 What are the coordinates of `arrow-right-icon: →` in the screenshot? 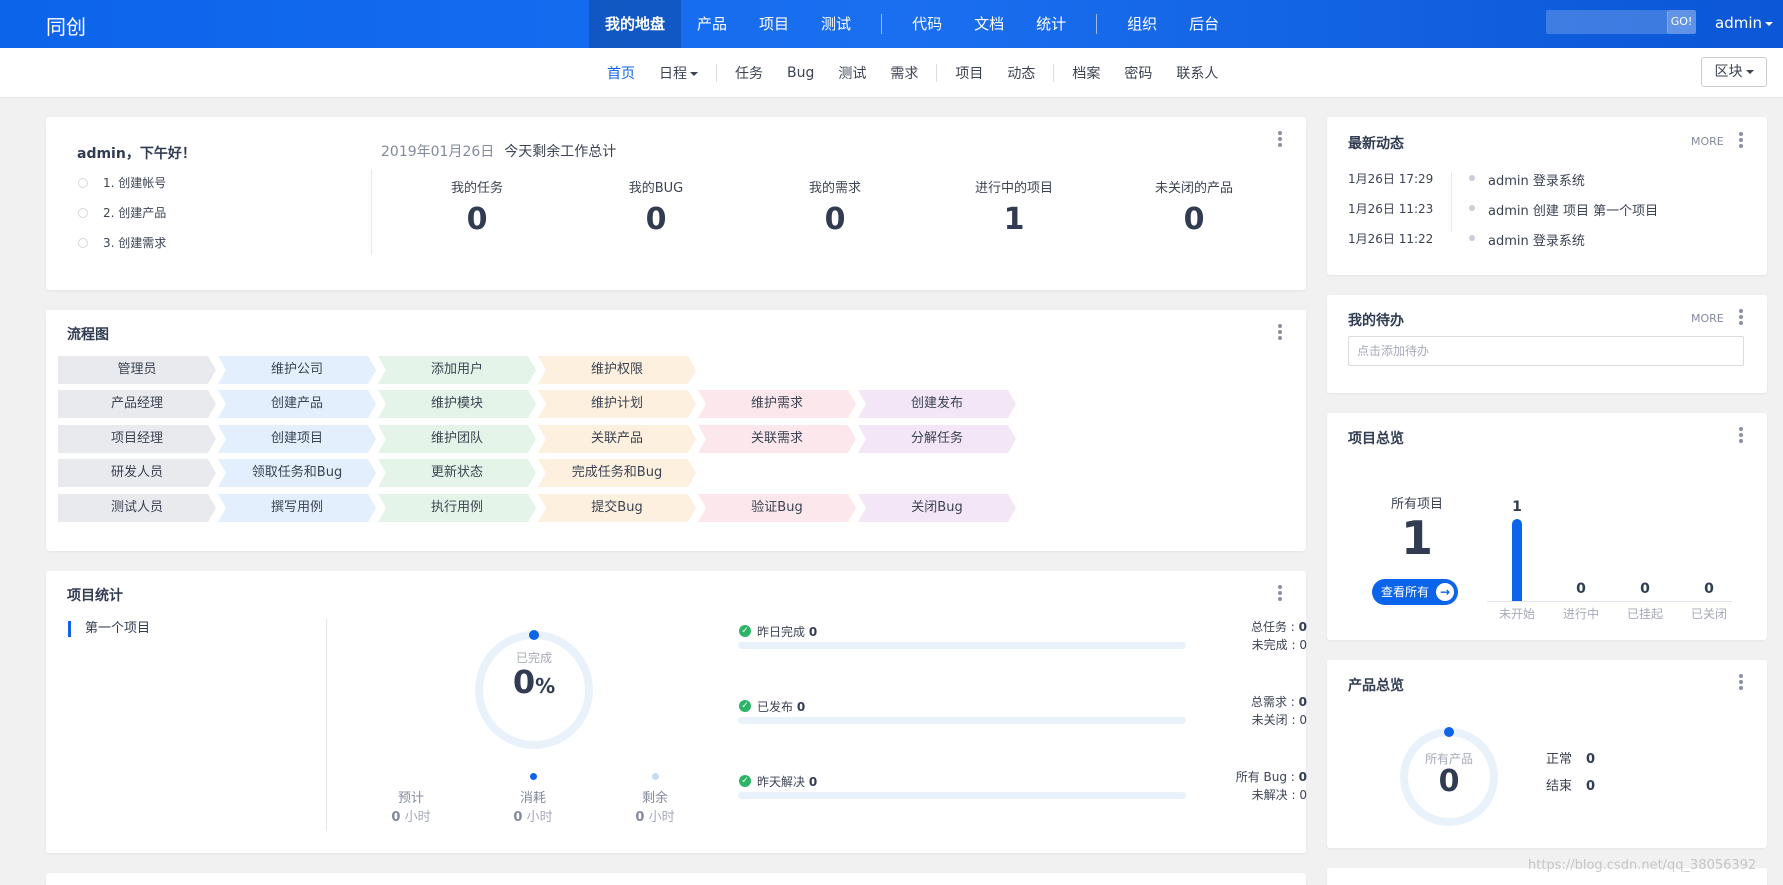 It's located at (1445, 592).